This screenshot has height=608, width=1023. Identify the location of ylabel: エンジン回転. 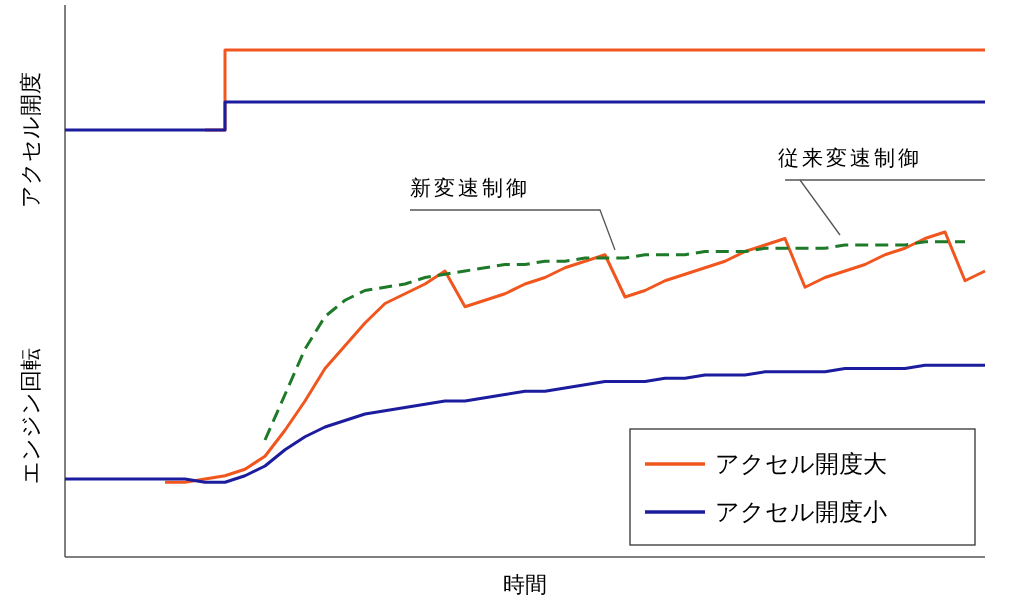
(30, 416).